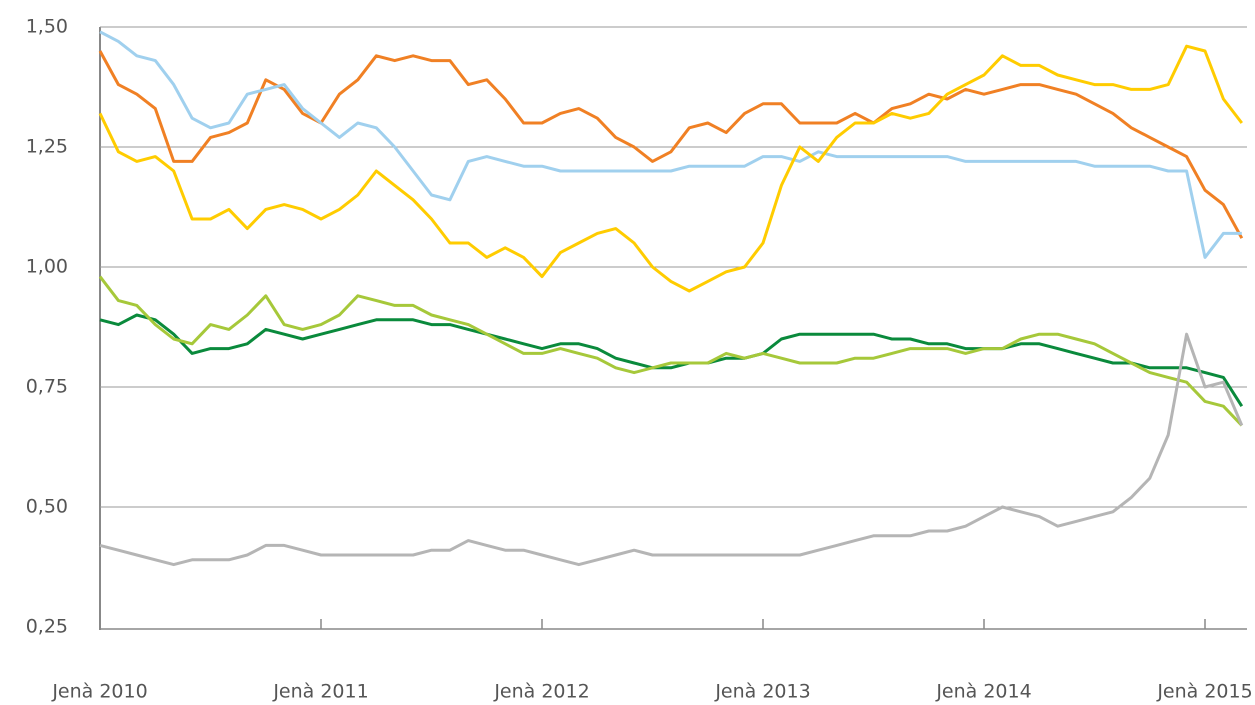  I want to click on x-tick-label: Jenà 2012, so click(541, 692).